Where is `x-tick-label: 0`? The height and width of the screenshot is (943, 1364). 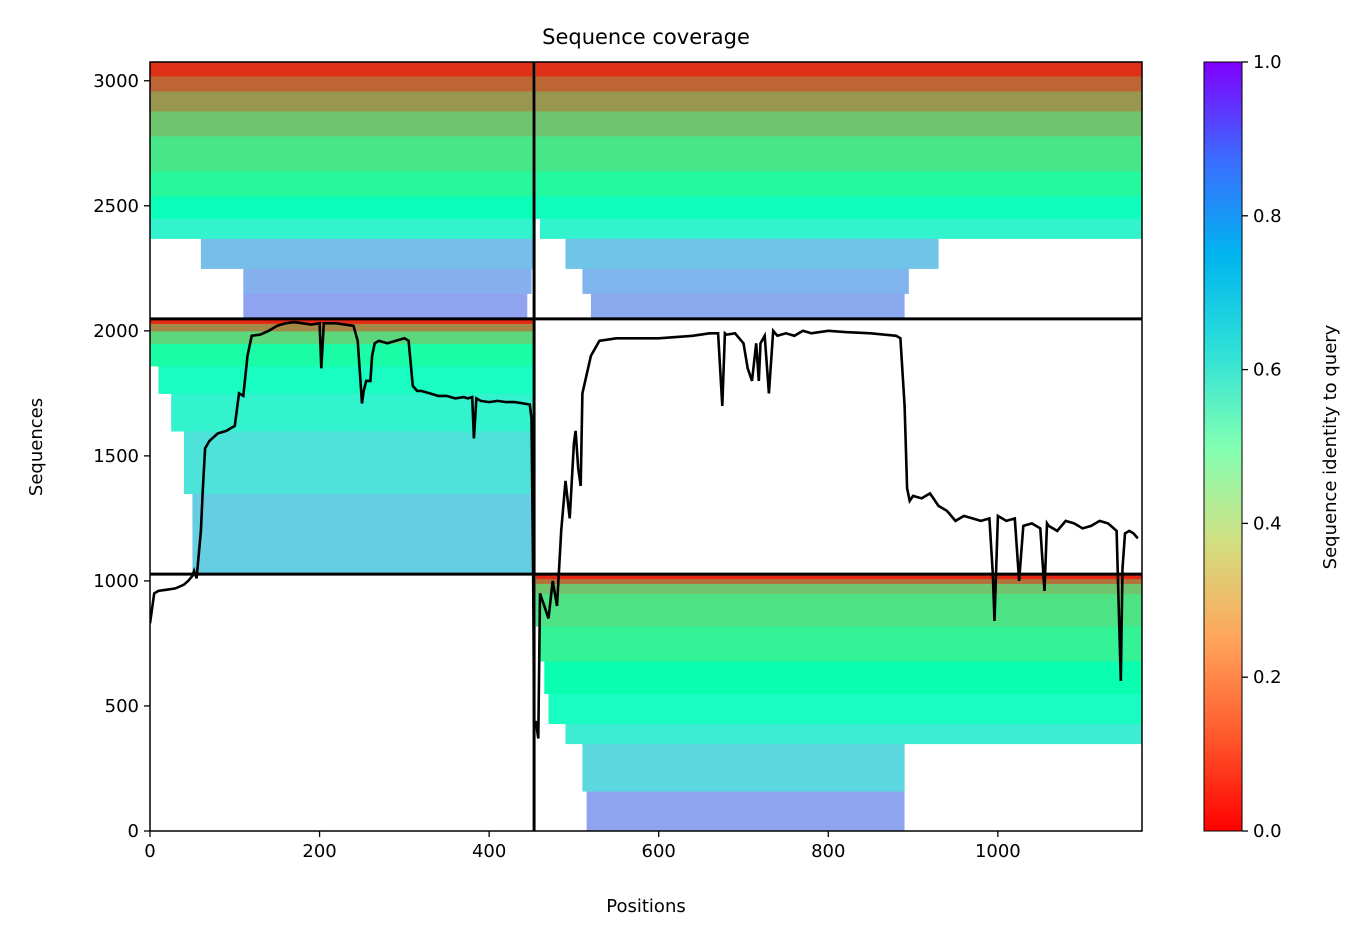 x-tick-label: 0 is located at coordinates (149, 851).